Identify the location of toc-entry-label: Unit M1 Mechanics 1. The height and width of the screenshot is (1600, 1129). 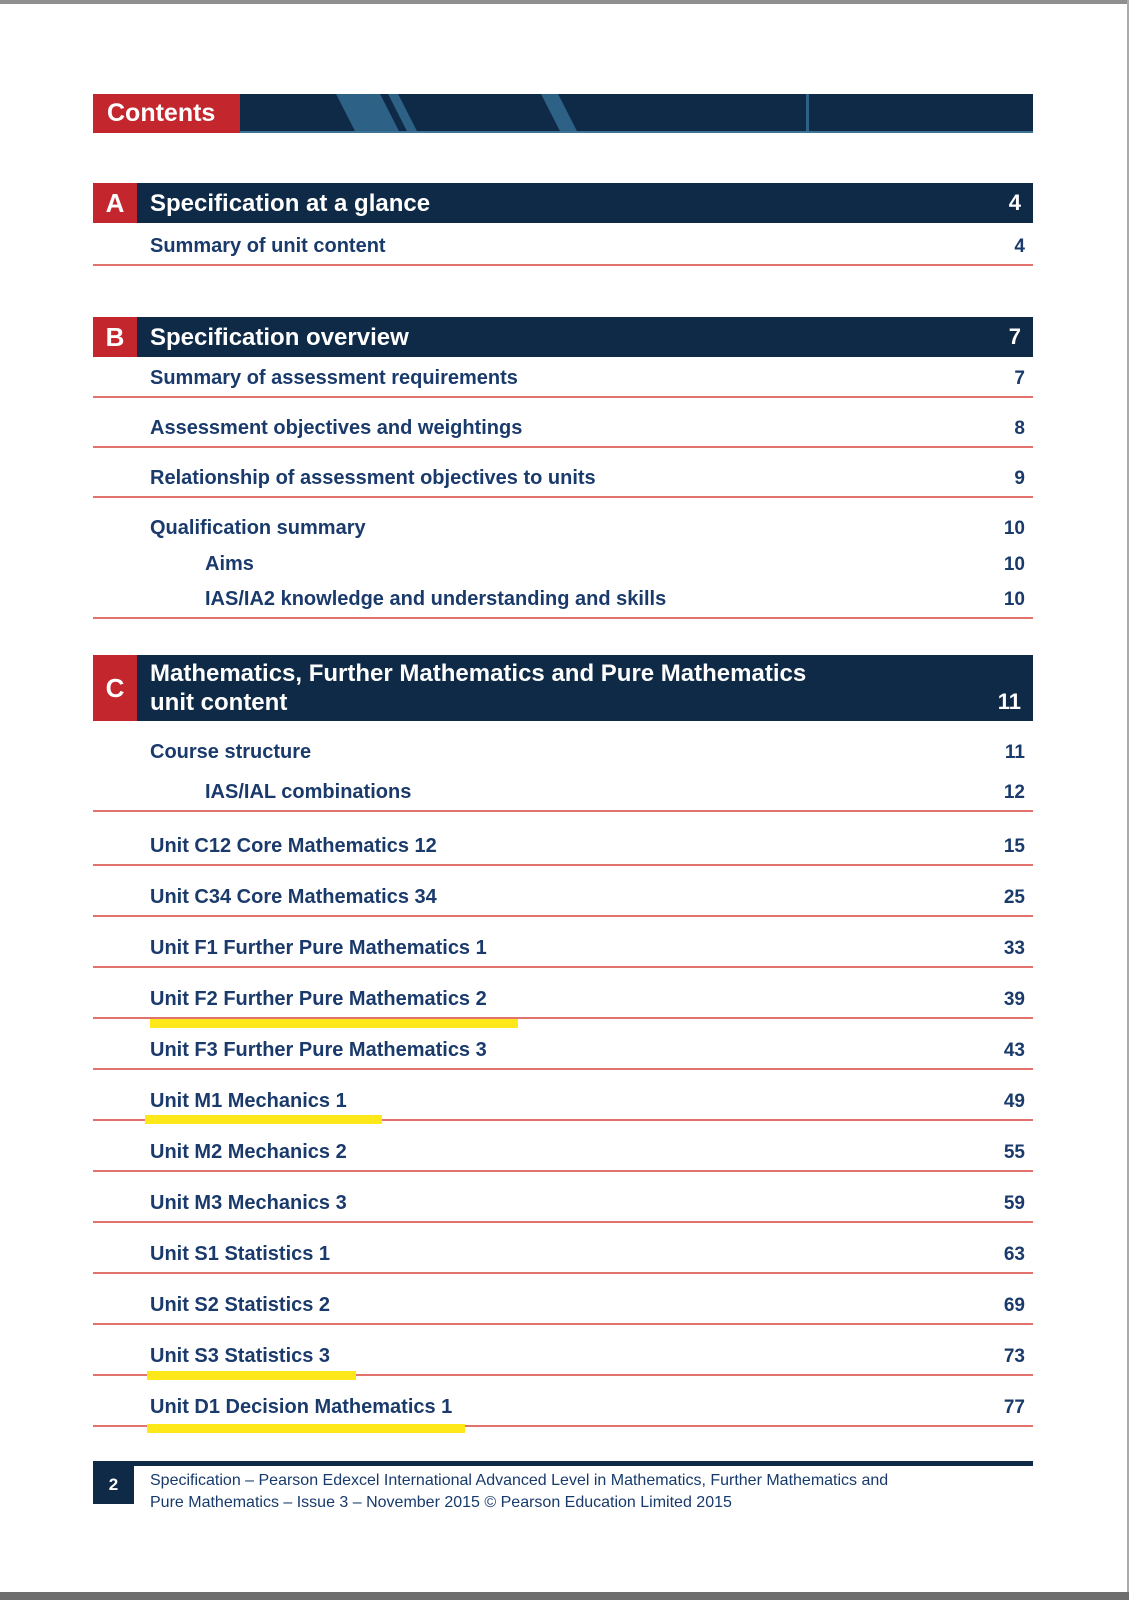
(248, 1101).